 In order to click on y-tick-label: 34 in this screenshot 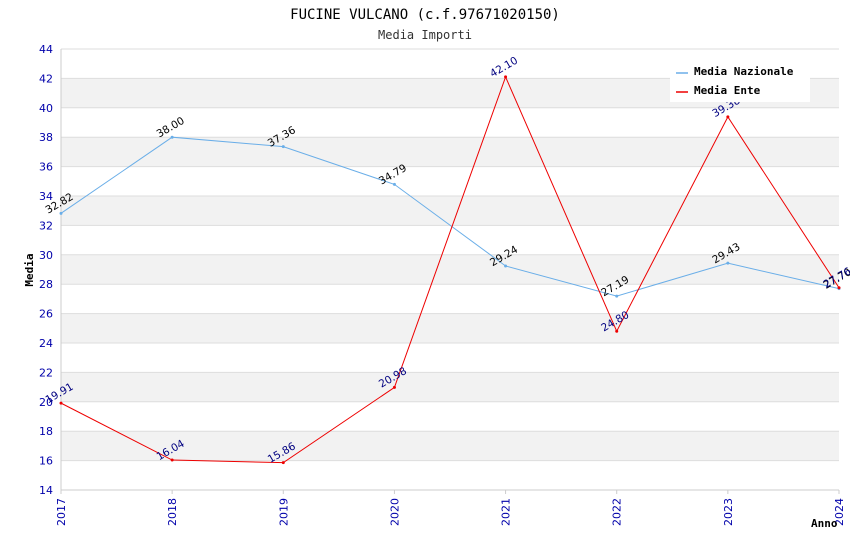, I will do `click(46, 196)`.